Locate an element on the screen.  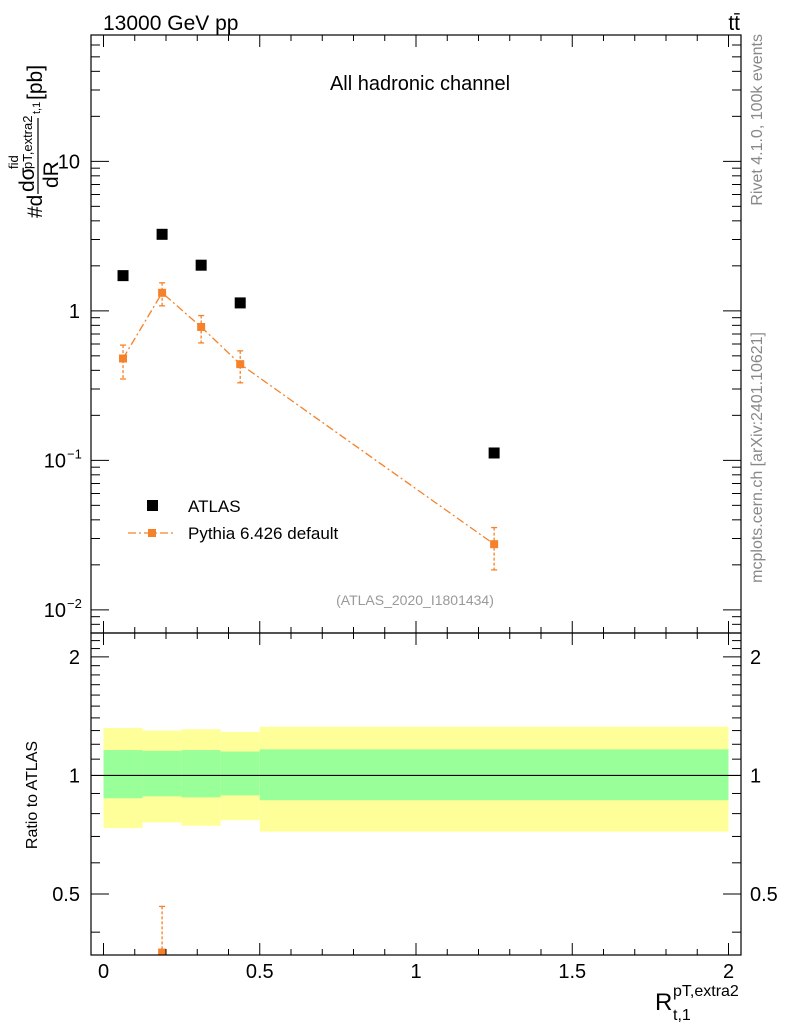
y-label-numerator: dσ is located at coordinates (27, 179).